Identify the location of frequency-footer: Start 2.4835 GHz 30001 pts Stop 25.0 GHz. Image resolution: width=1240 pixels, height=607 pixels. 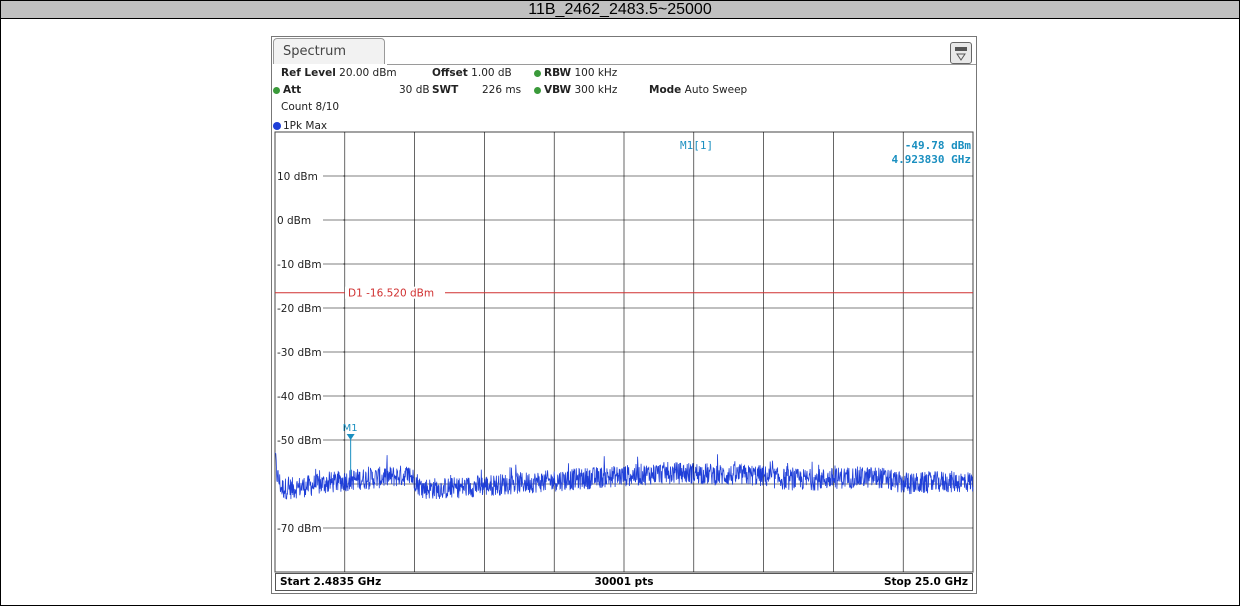
(624, 582).